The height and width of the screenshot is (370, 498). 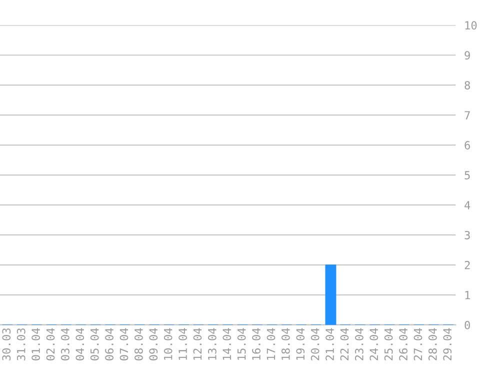 I want to click on x-tick-label: 20.04, so click(x=315, y=344).